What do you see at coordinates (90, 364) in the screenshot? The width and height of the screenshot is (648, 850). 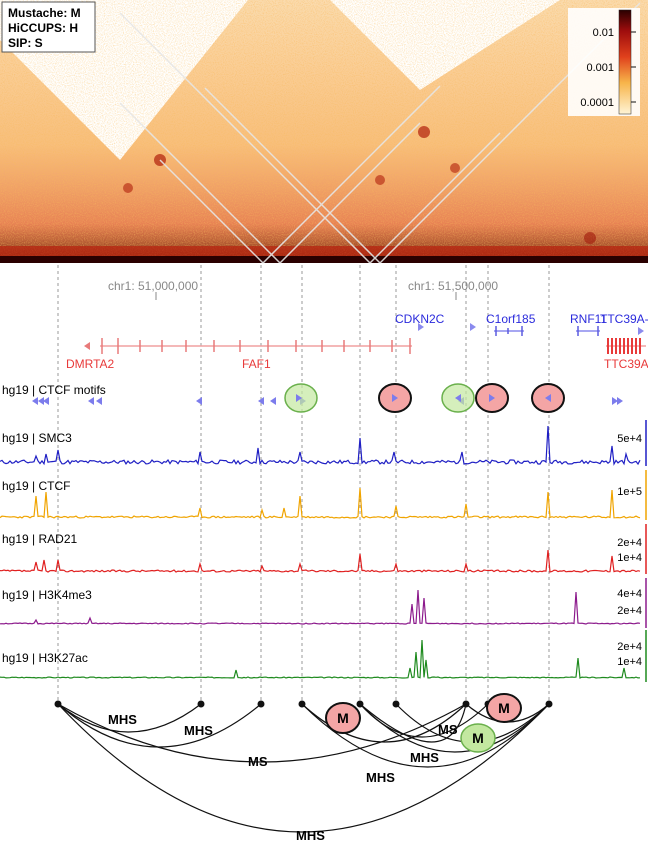 I see `gene-label-dmrta2: DMRTA2` at bounding box center [90, 364].